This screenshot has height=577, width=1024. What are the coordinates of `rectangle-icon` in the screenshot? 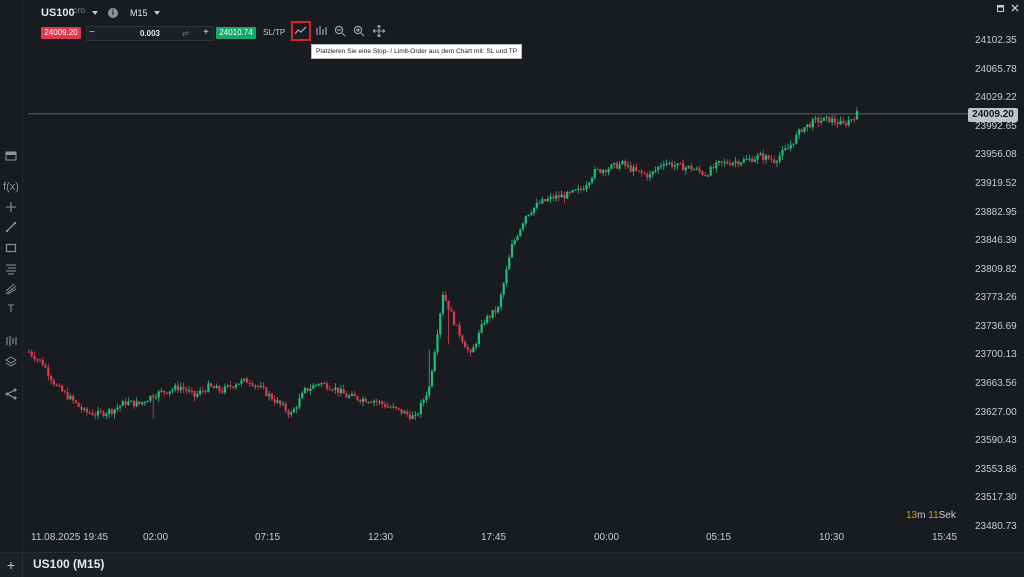 It's located at (11, 248).